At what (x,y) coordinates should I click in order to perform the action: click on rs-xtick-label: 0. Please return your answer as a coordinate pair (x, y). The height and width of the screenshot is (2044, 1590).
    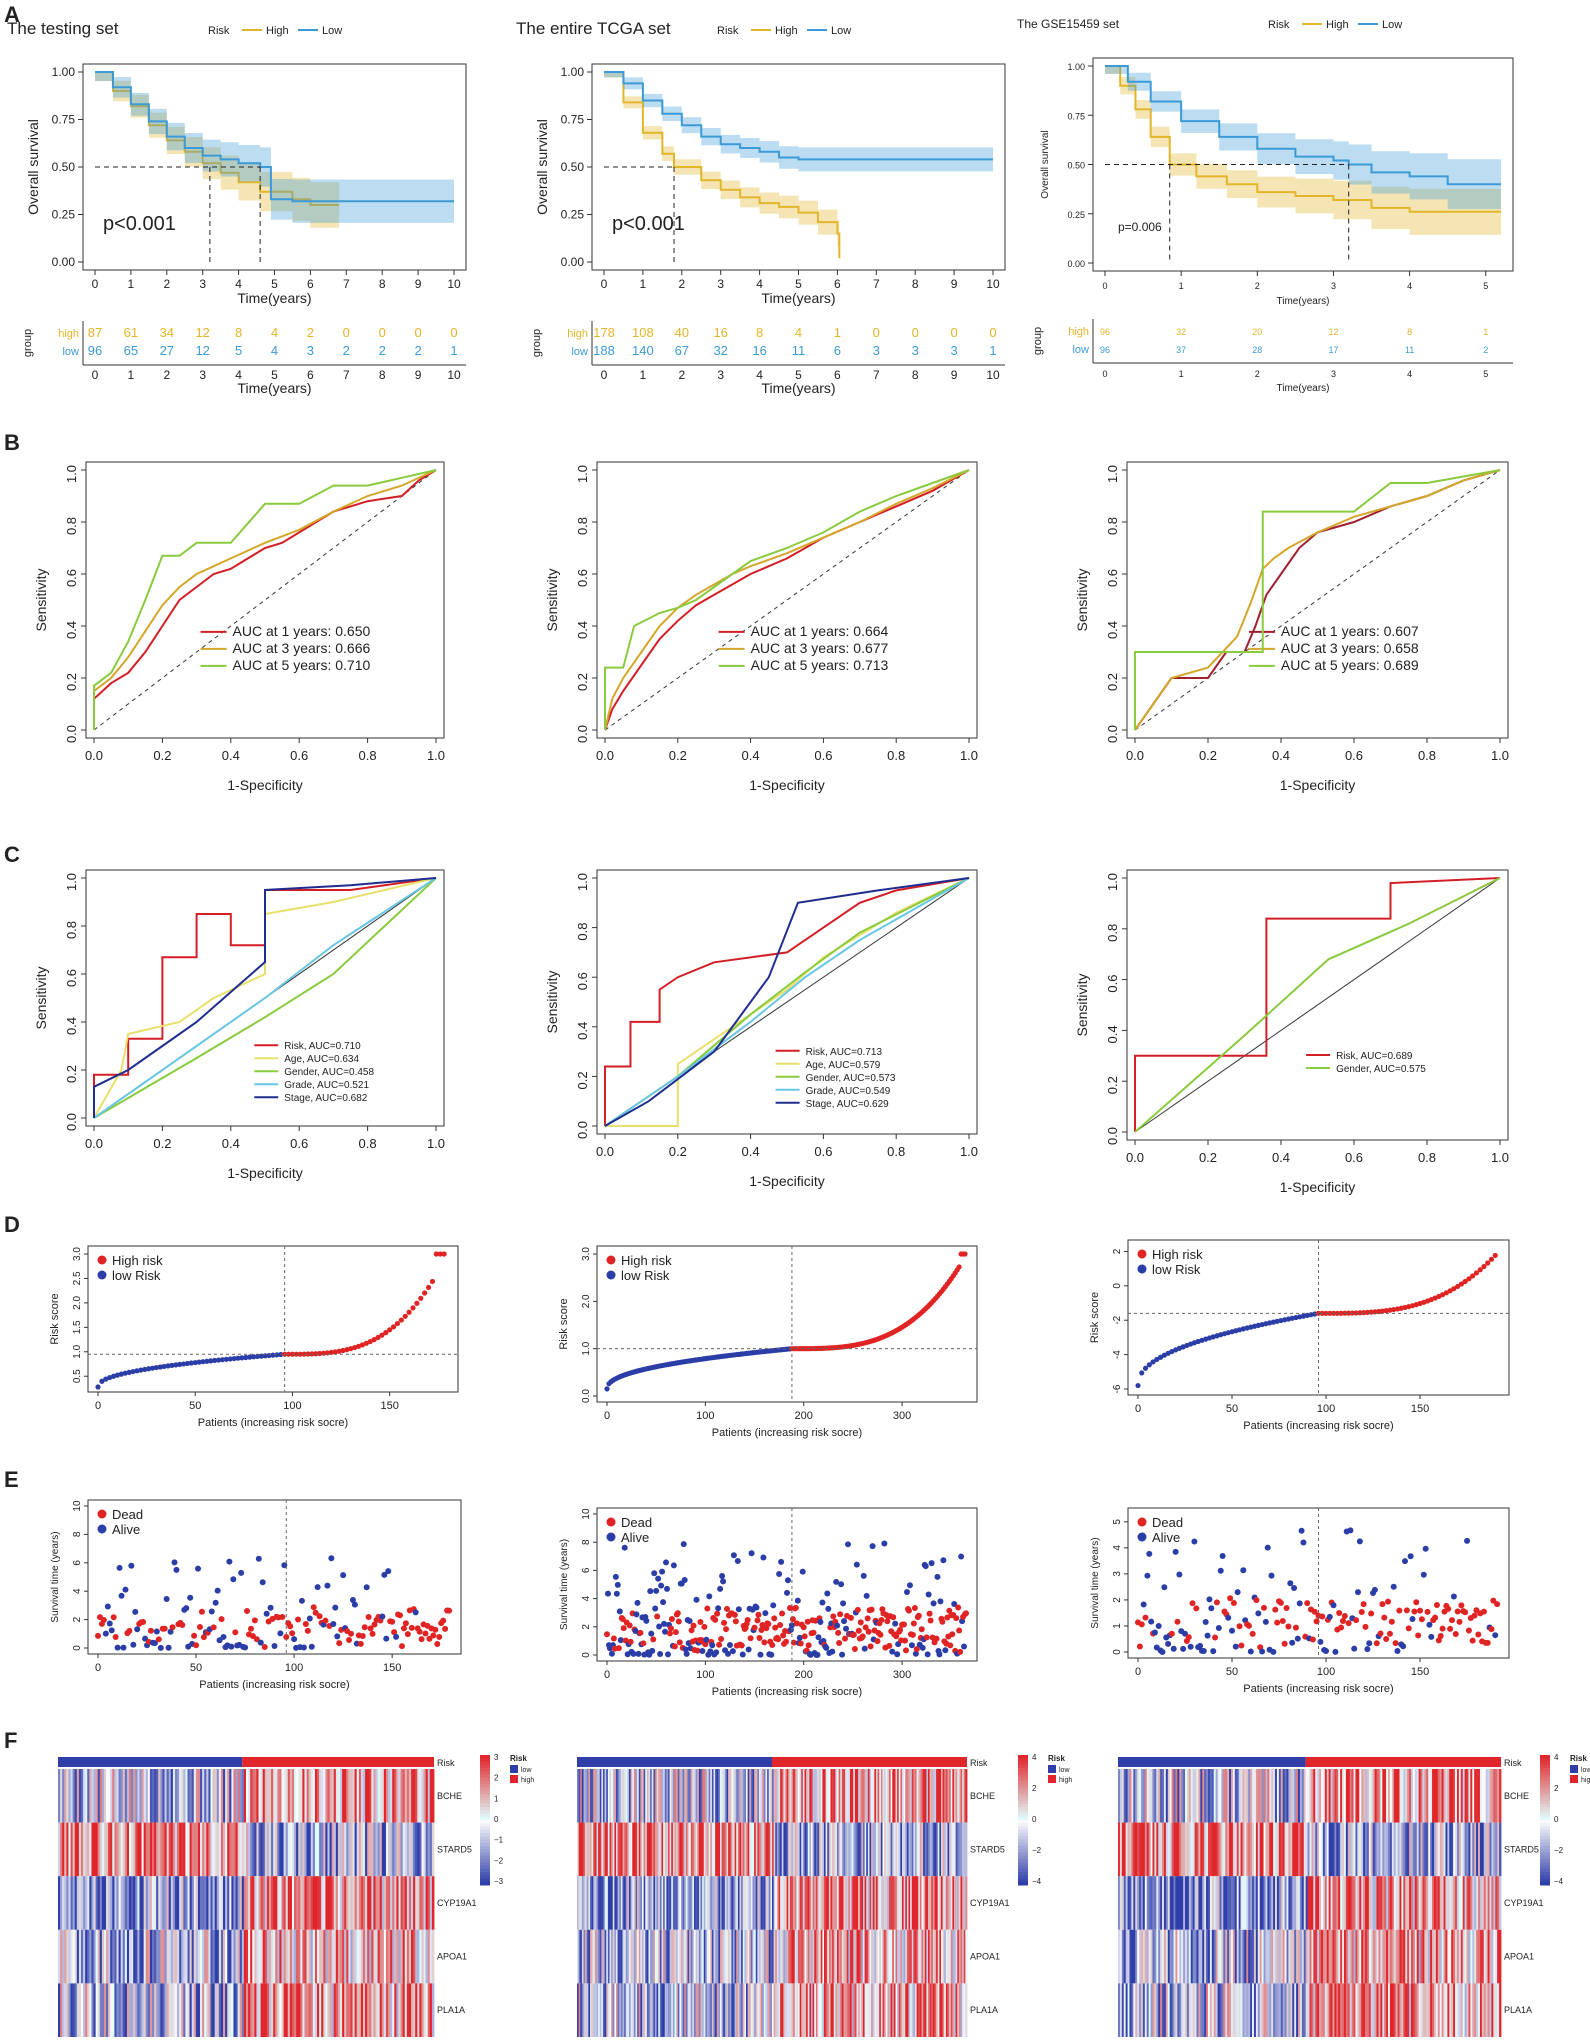
    Looking at the image, I should click on (1138, 1409).